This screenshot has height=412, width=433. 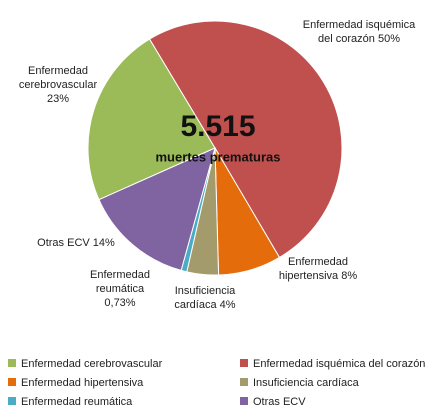 I want to click on legend-label: Enfermedad hipertensiva, so click(x=82, y=383).